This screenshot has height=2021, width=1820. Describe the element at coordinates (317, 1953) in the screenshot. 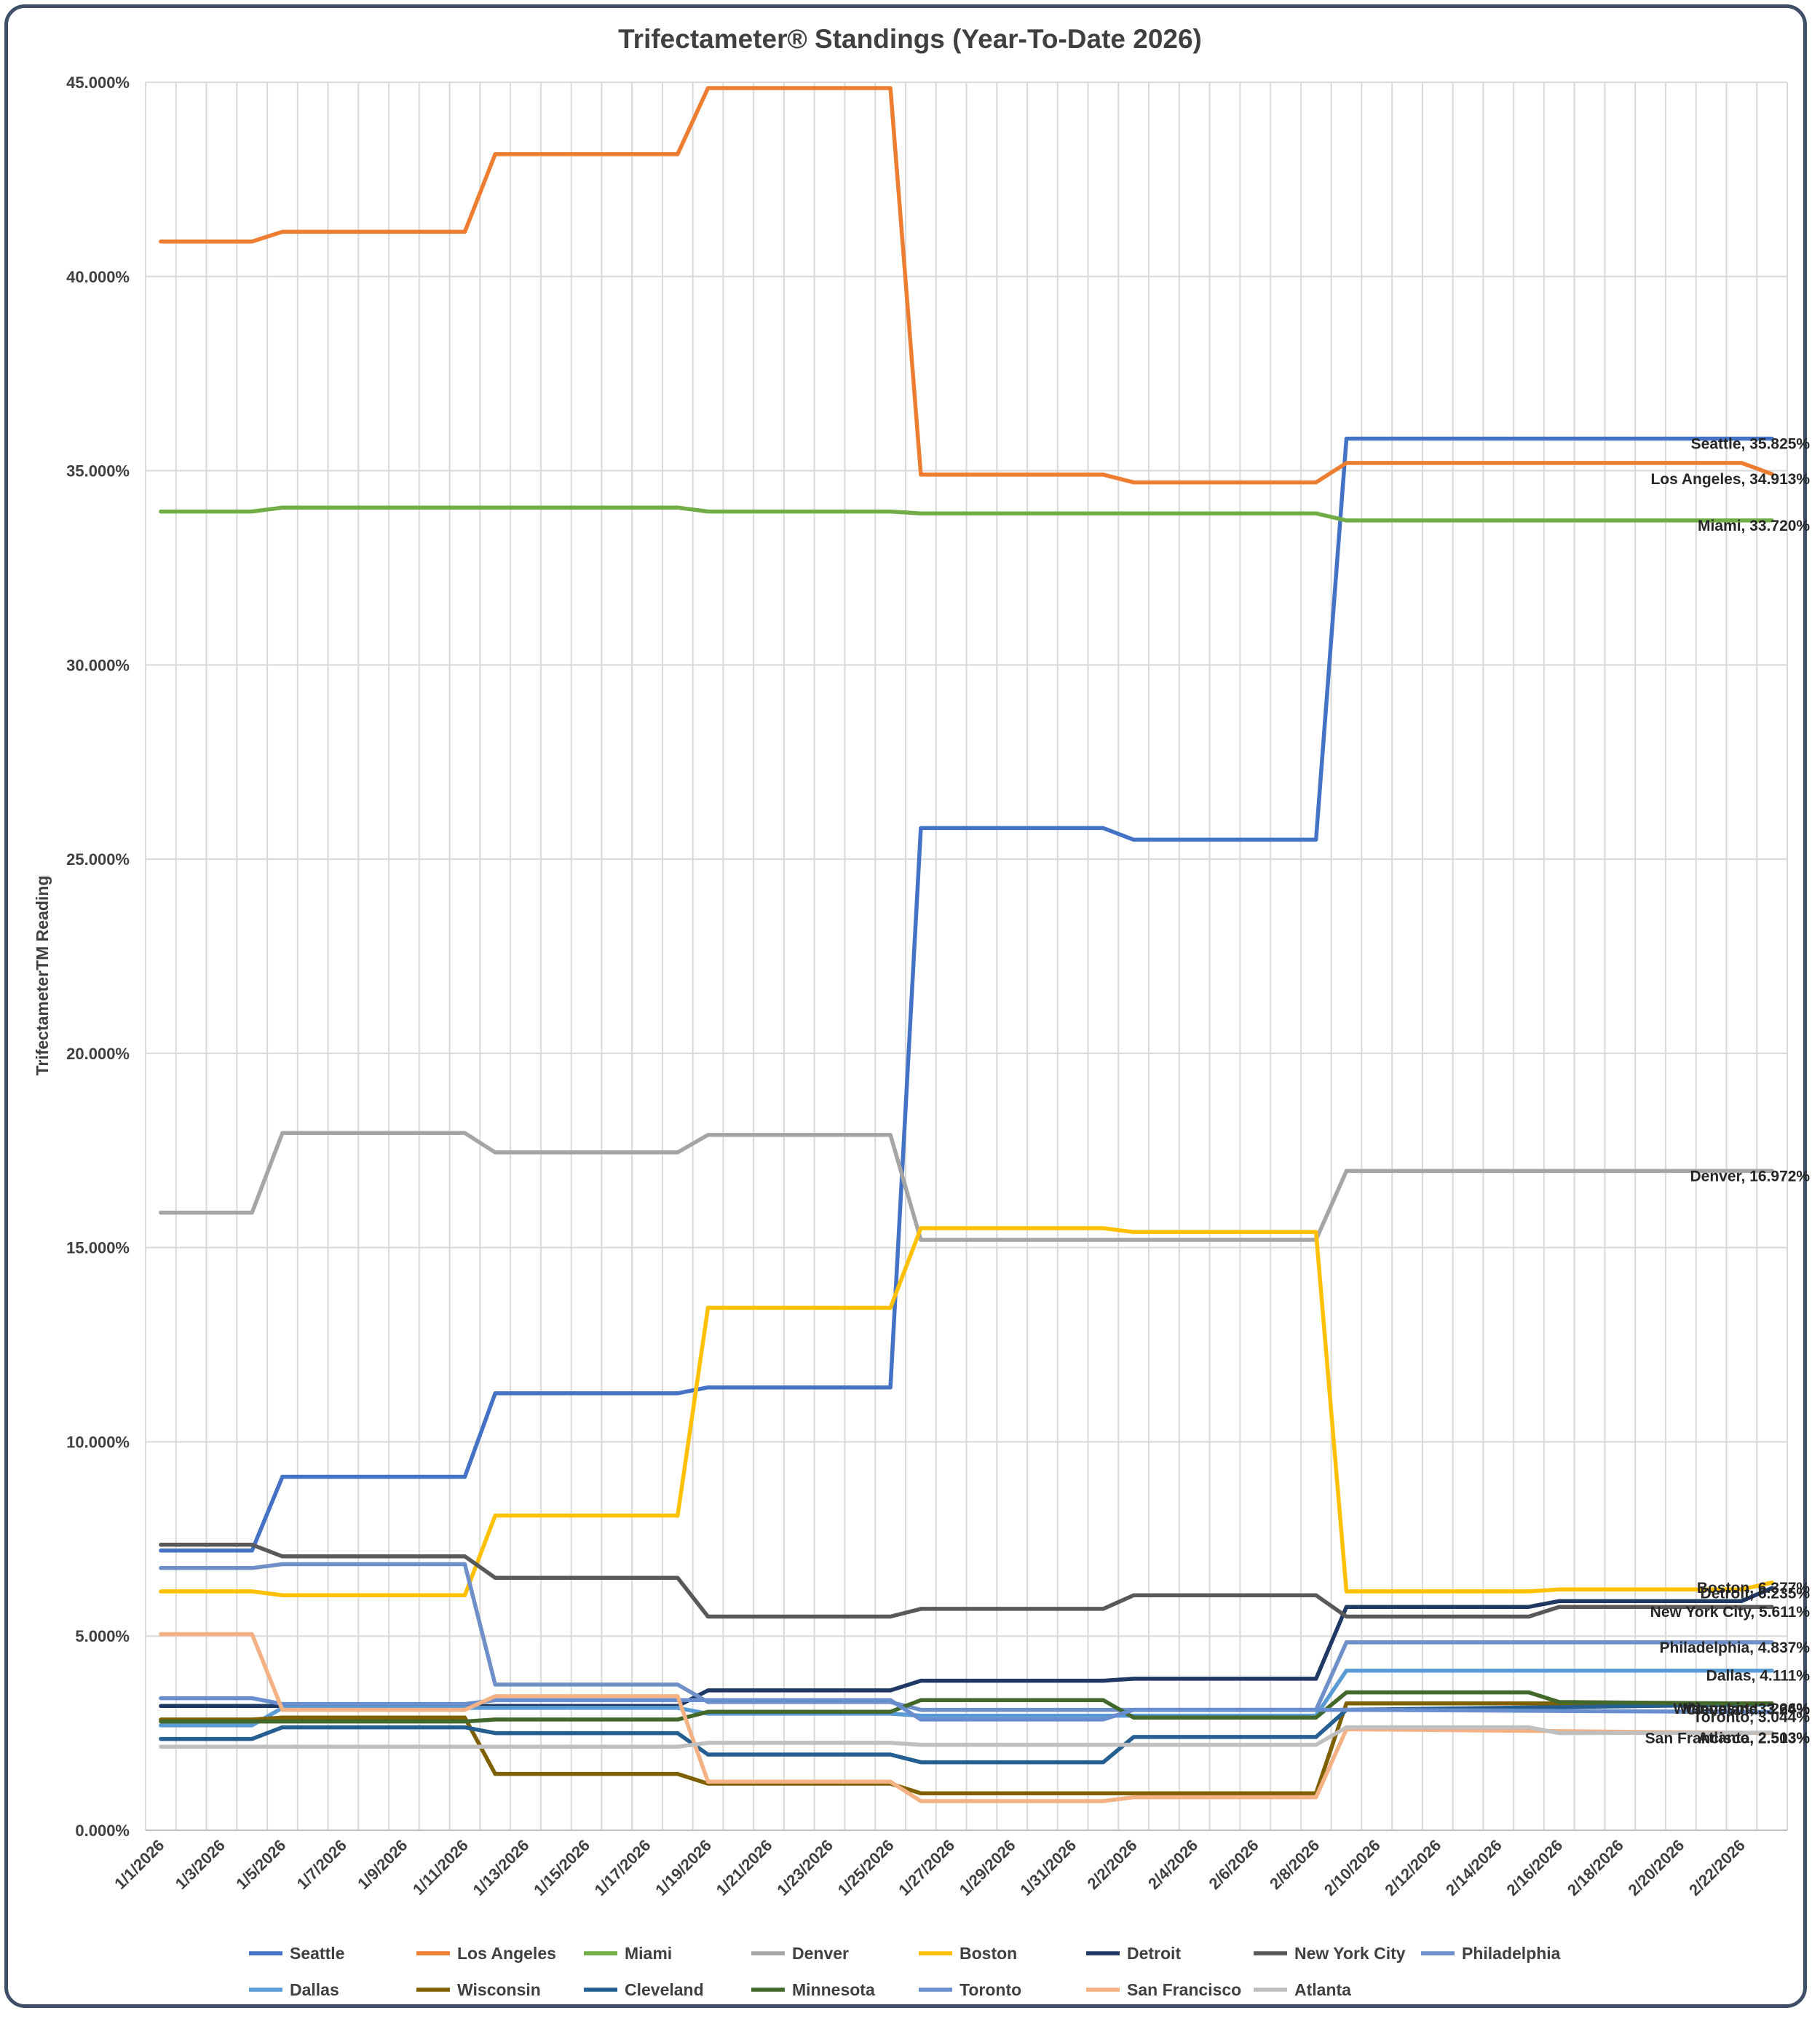

I see `legend-label: Seattle` at that location.